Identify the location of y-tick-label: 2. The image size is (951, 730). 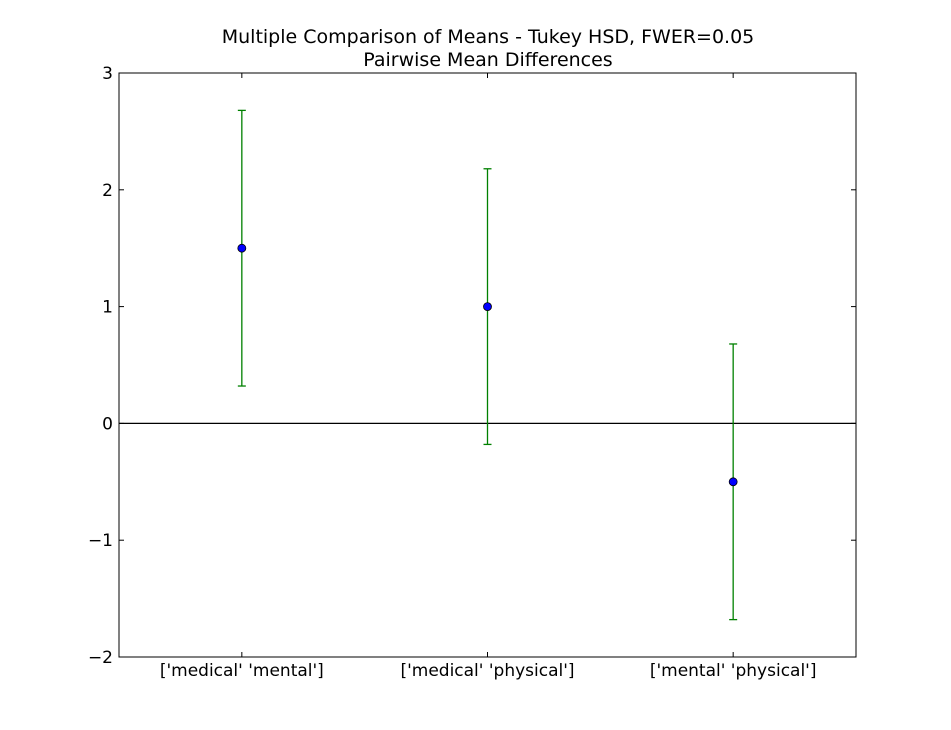
(107, 191).